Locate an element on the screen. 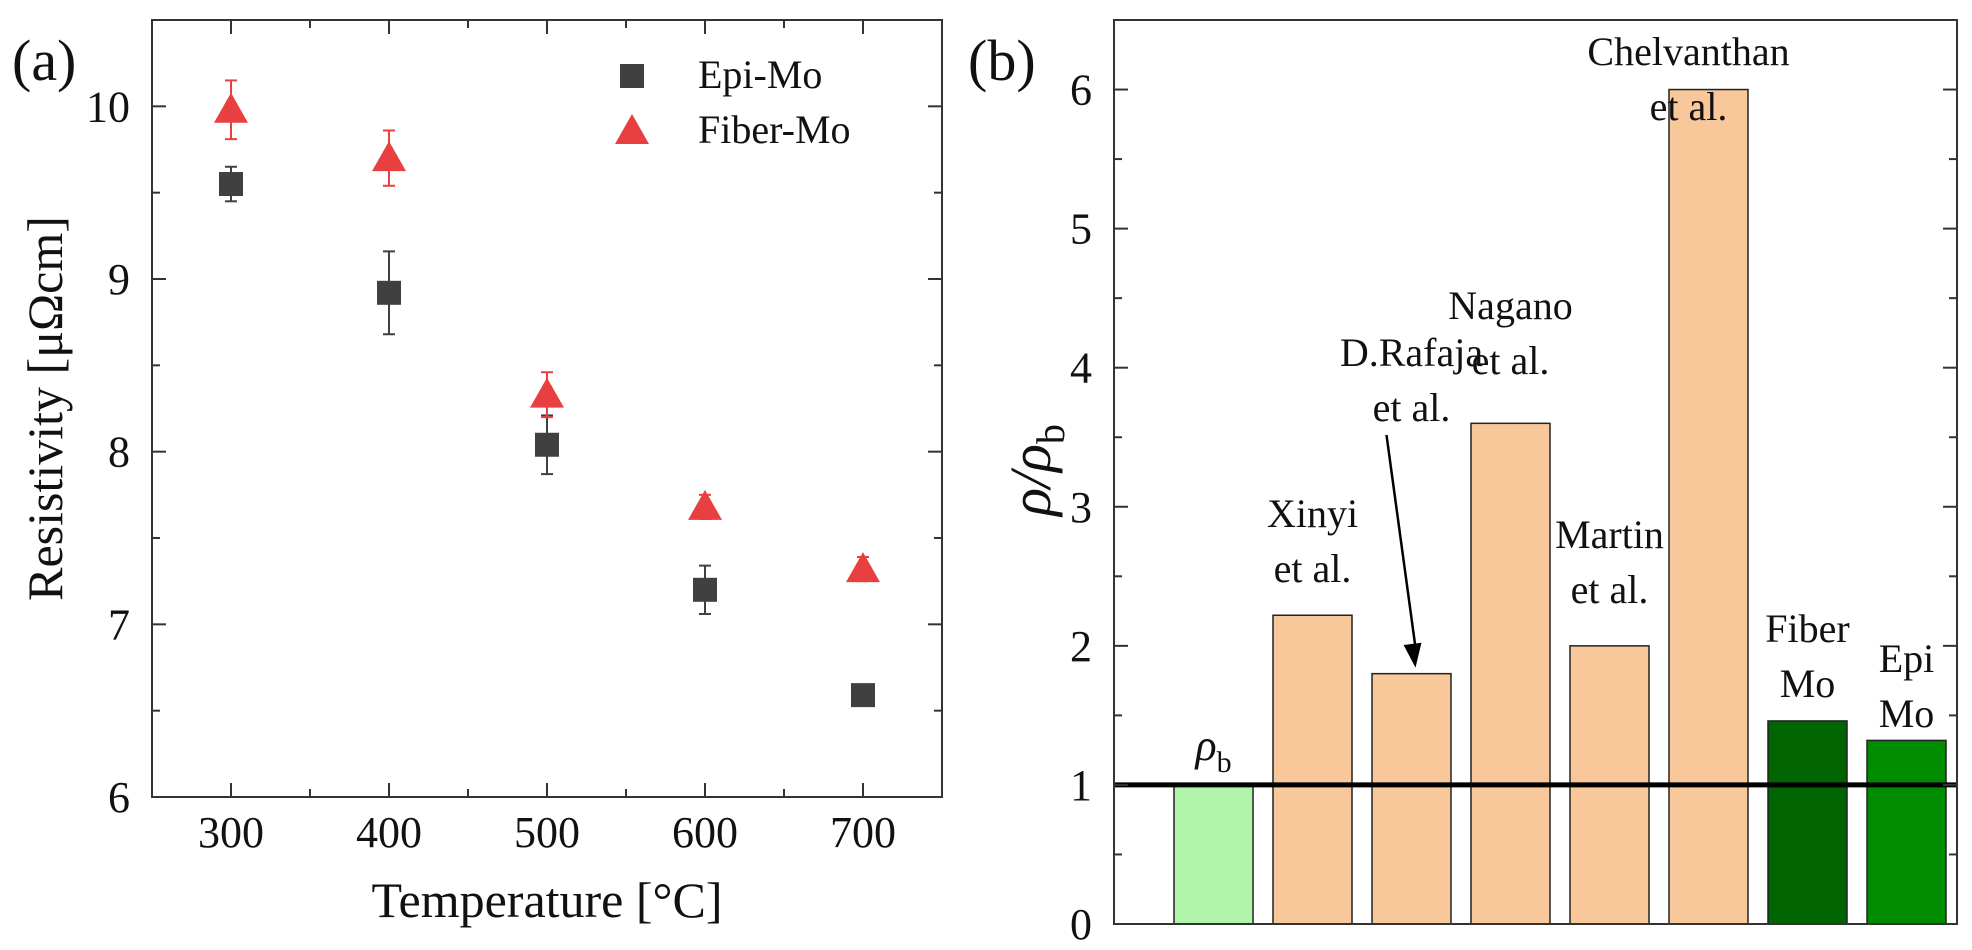  legend-label: Epi-Mo is located at coordinates (760, 74).